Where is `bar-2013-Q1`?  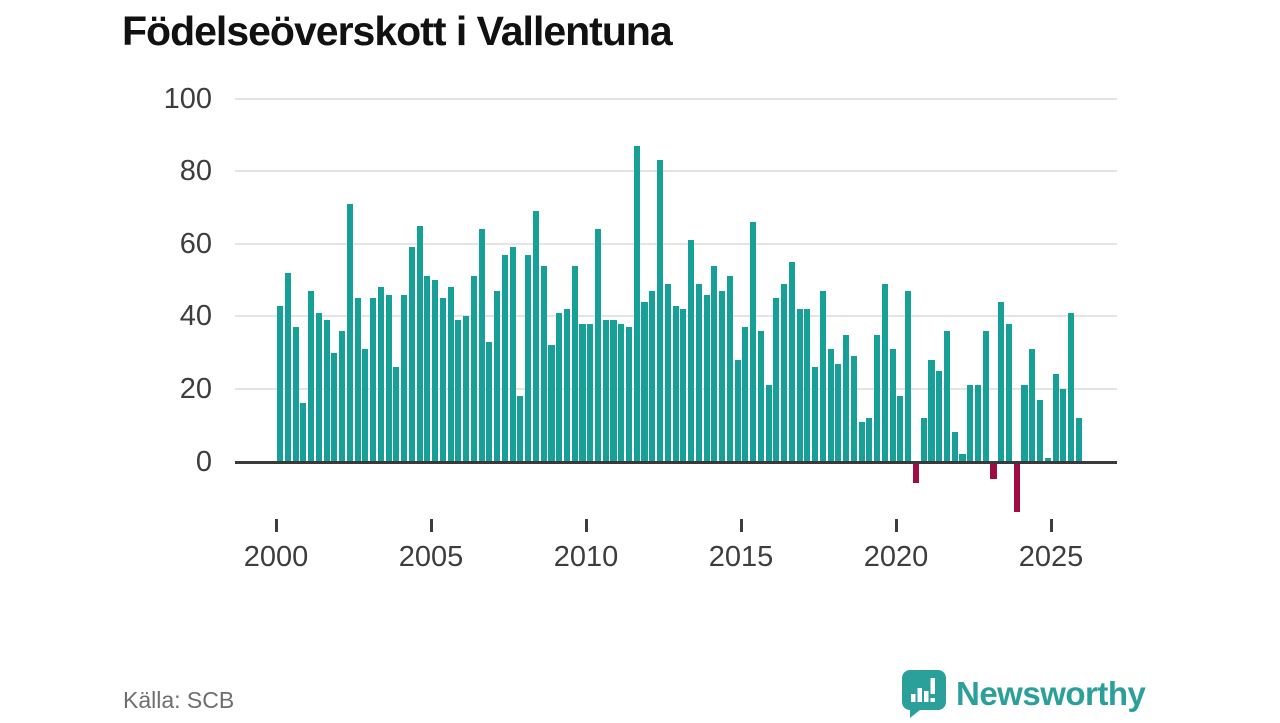
bar-2013-Q1 is located at coordinates (683, 385).